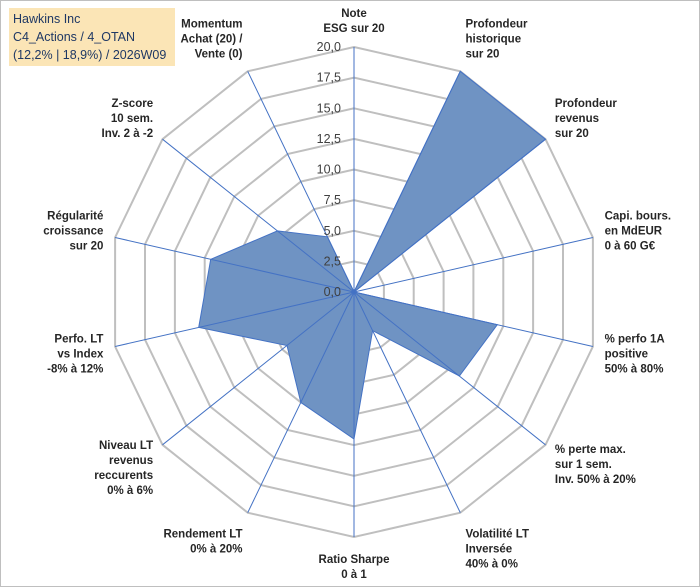 The width and height of the screenshot is (700, 587). I want to click on title-metrics: (12,2% | 18,9%) / 2026W09, so click(90, 55).